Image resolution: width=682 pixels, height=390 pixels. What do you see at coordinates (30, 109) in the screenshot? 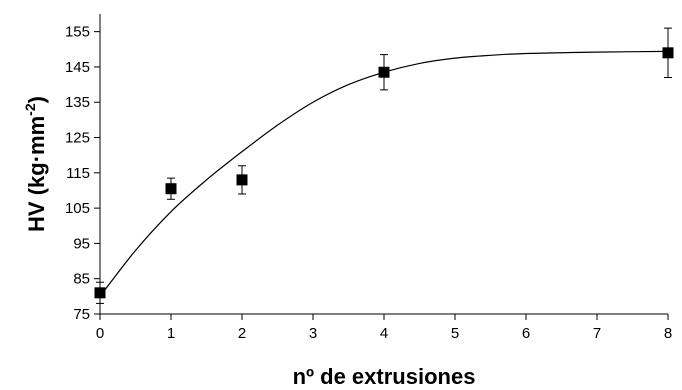
I see `y-axis-title-superscript: -2` at bounding box center [30, 109].